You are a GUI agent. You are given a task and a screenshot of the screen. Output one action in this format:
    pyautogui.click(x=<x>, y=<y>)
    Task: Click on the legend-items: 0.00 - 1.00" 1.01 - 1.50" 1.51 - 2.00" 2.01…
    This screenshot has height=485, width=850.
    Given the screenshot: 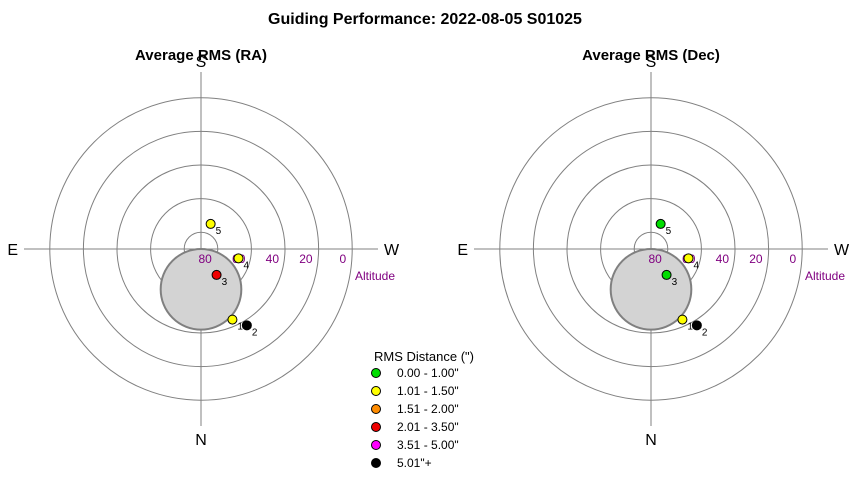 What is the action you would take?
    pyautogui.click(x=415, y=418)
    